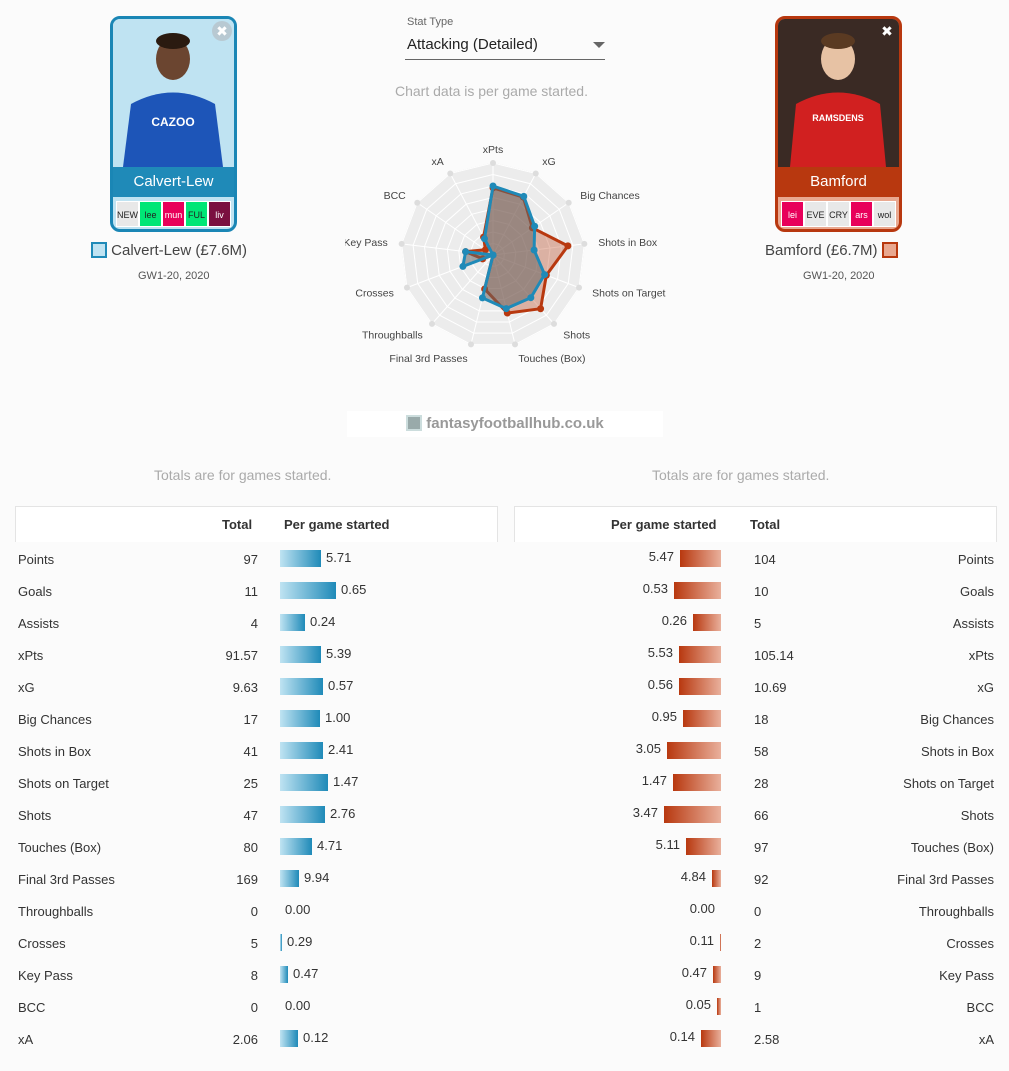  Describe the element at coordinates (127, 214) in the screenshot. I see `fixture-badge: NEW` at that location.